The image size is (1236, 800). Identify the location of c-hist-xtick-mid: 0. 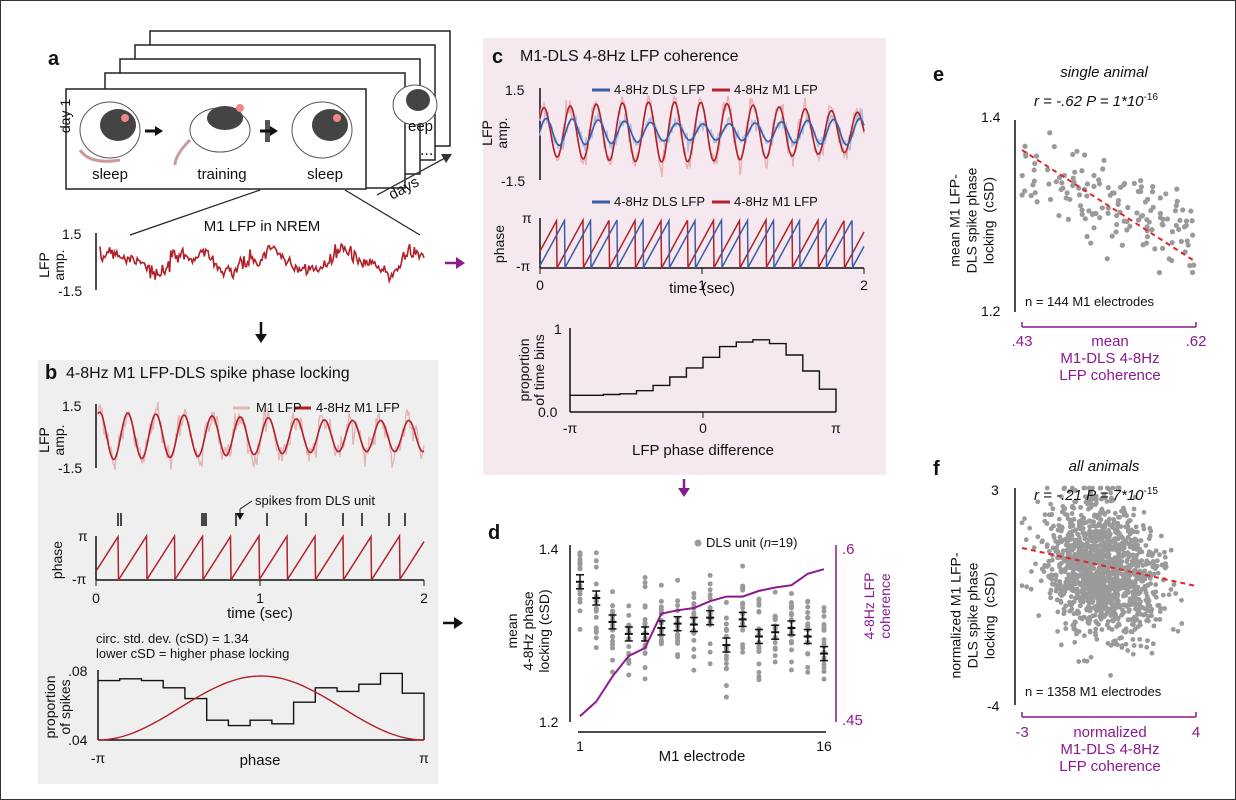
(703, 428).